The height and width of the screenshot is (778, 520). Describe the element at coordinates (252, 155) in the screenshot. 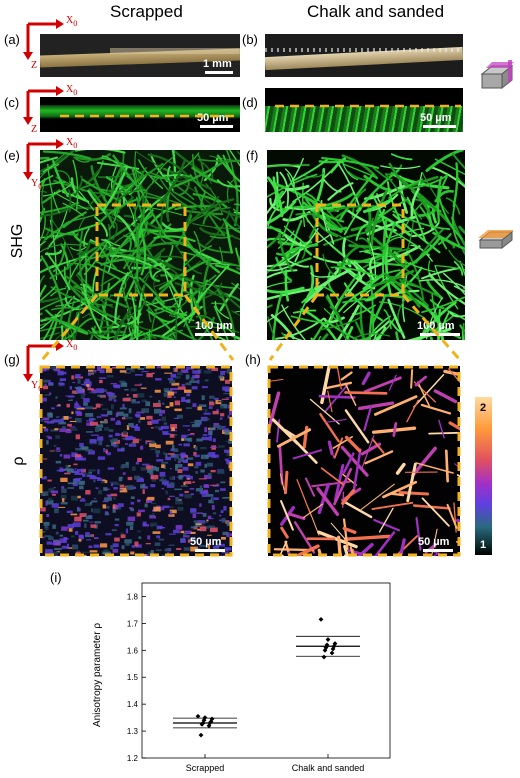

I see `panel-label-f: (f)` at that location.